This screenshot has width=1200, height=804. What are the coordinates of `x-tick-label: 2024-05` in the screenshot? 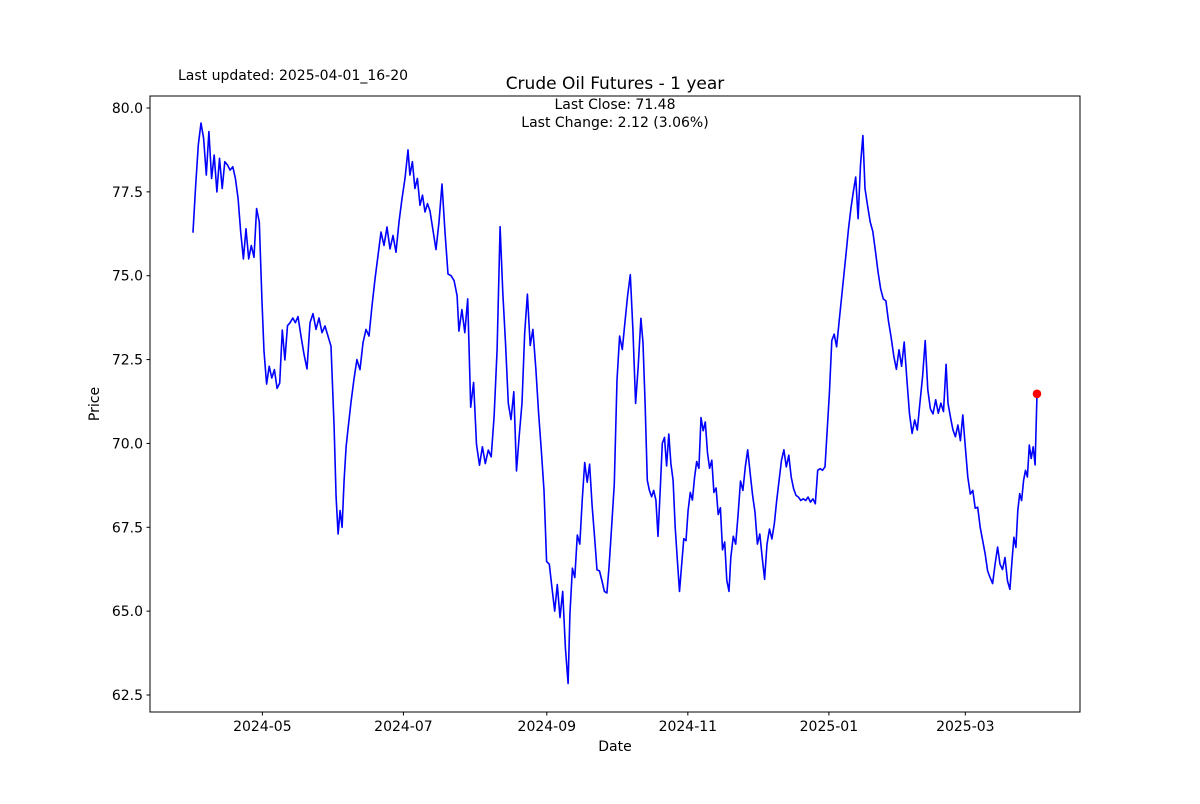 It's located at (262, 727).